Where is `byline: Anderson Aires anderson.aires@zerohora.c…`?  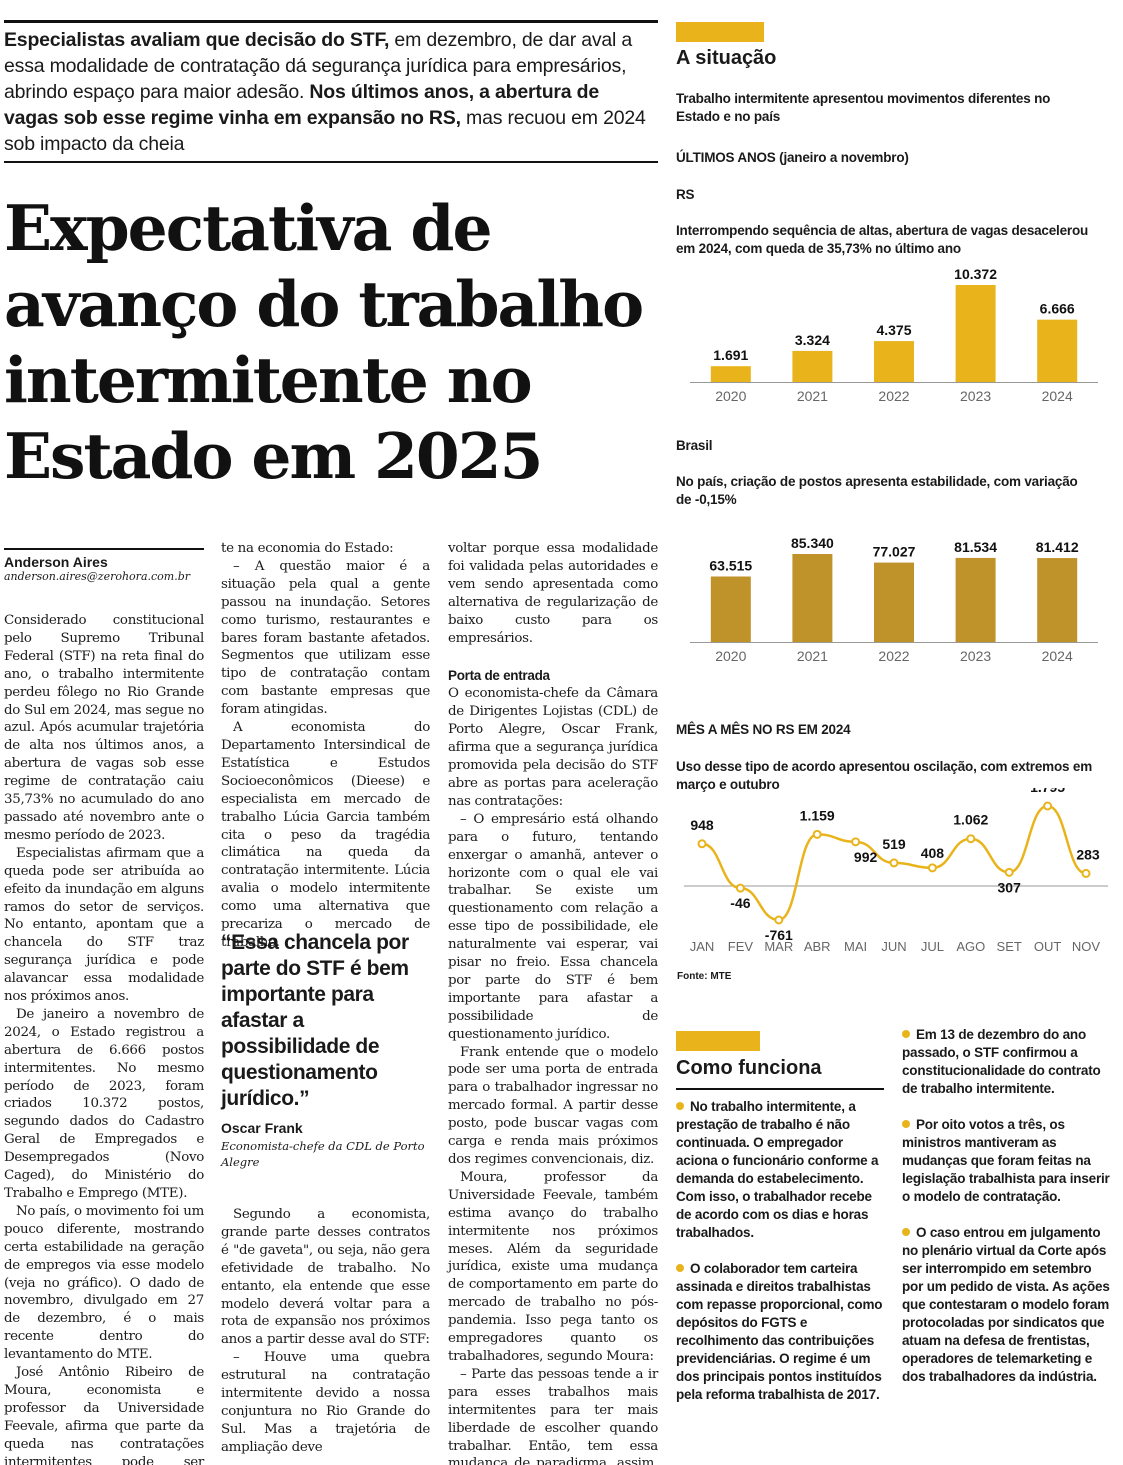 byline: Anderson Aires anderson.aires@zerohora.c… is located at coordinates (104, 565).